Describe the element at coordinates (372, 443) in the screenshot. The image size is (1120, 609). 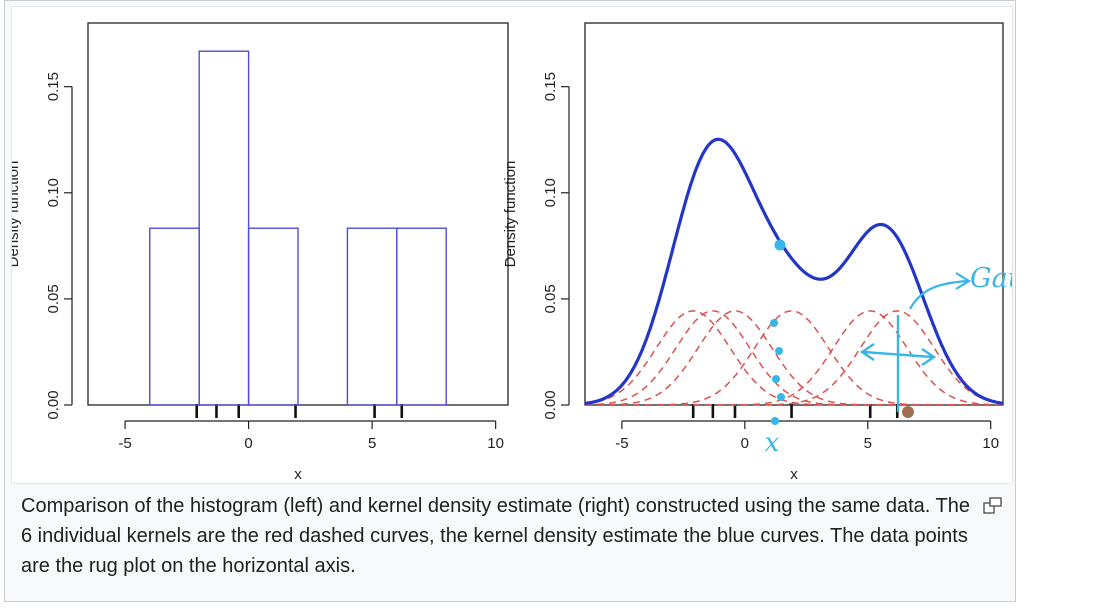
I see `histogram-x-tick-label: 5` at that location.